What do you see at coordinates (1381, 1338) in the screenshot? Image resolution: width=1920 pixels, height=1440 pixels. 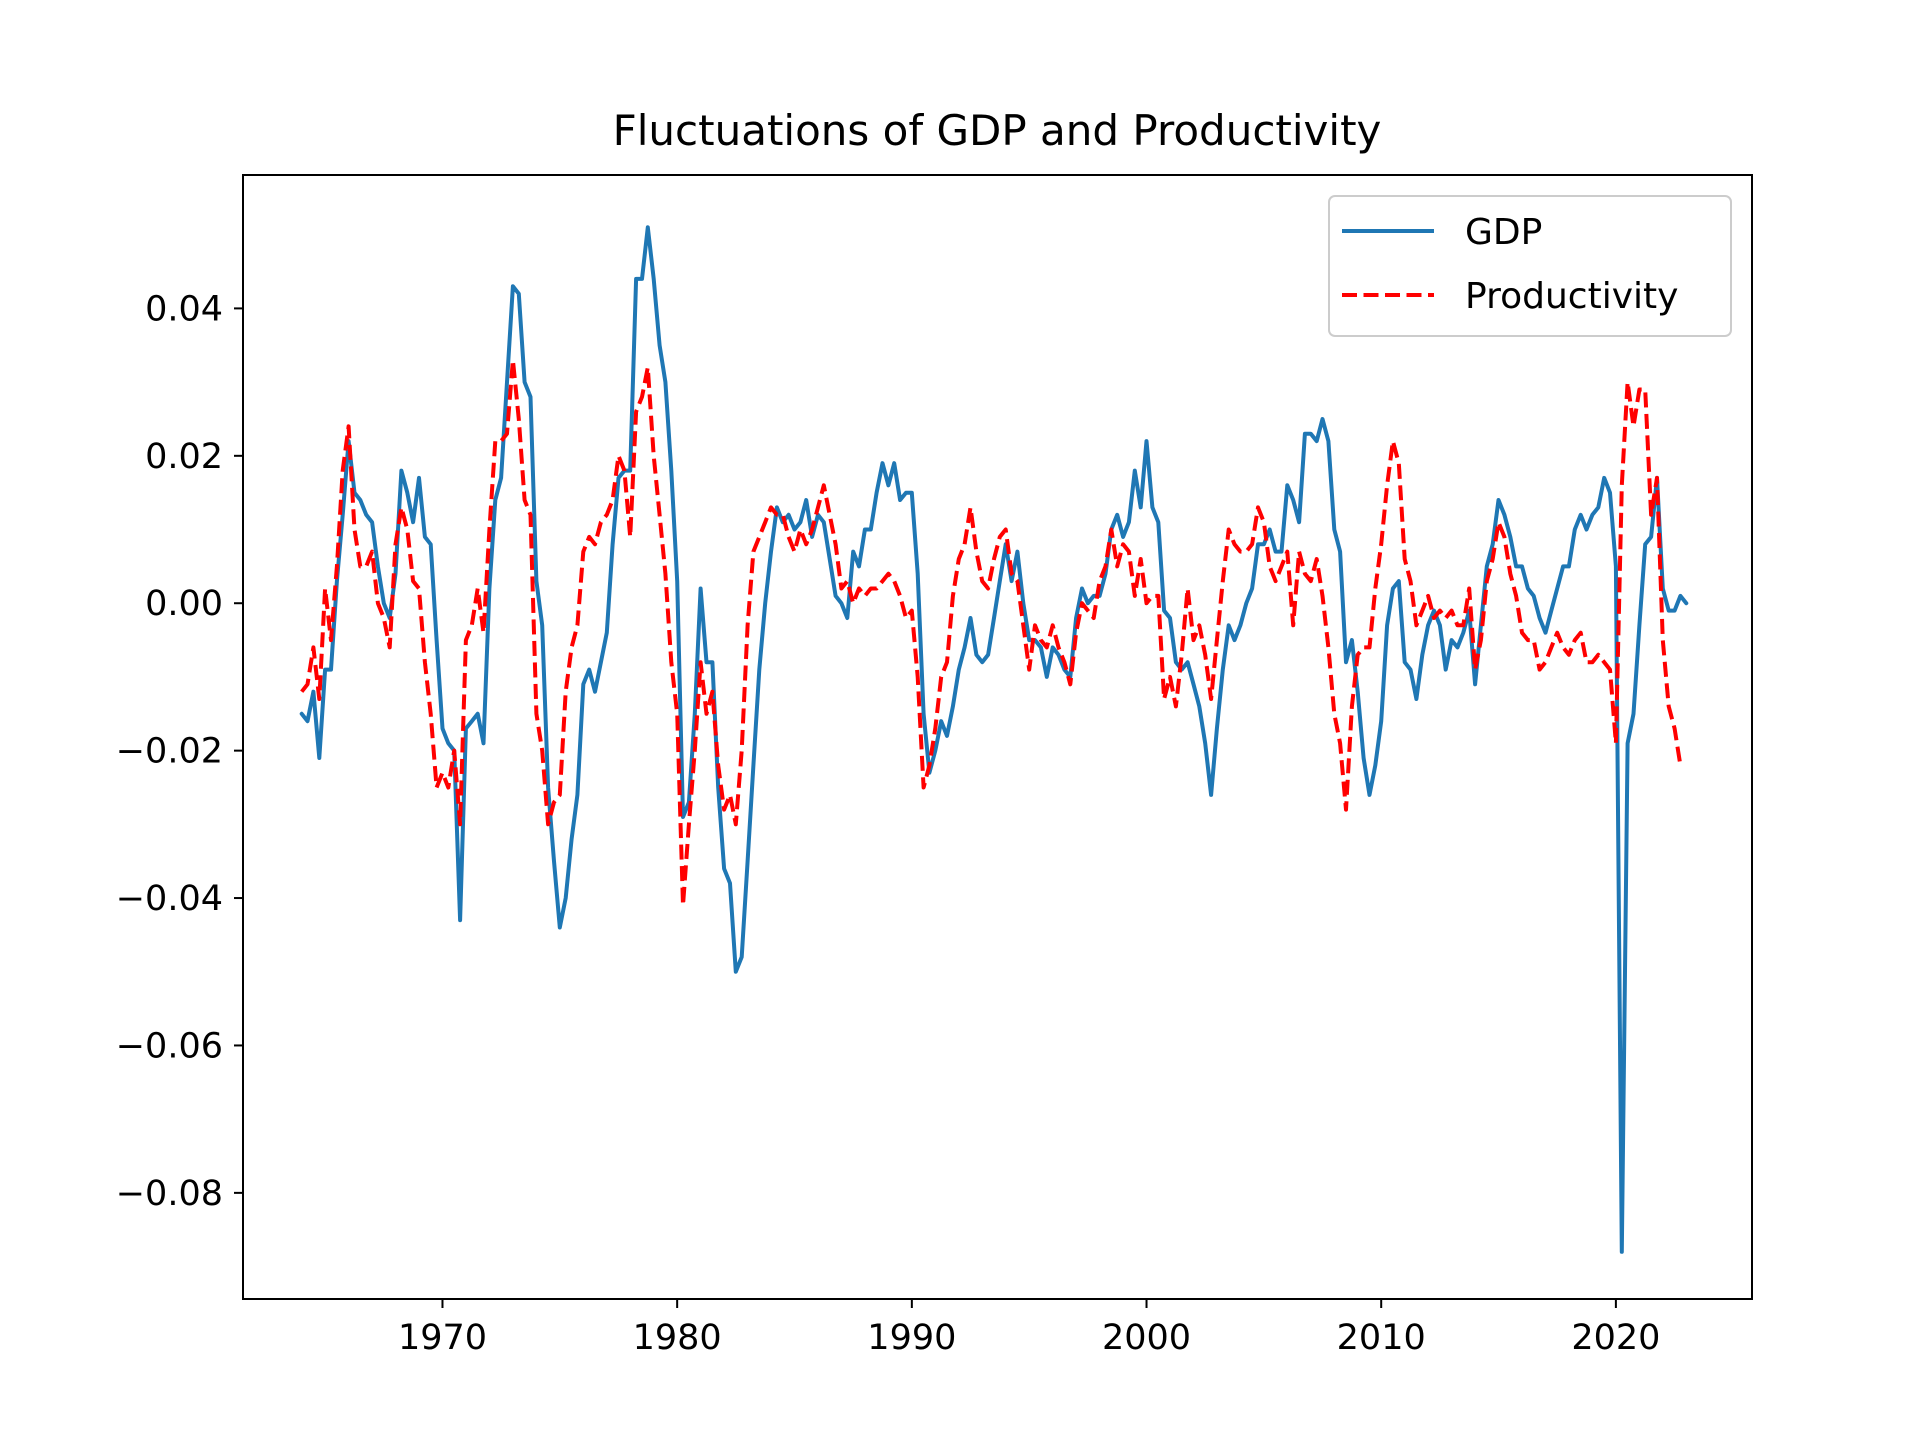 I see `x-tick-label: 2010` at bounding box center [1381, 1338].